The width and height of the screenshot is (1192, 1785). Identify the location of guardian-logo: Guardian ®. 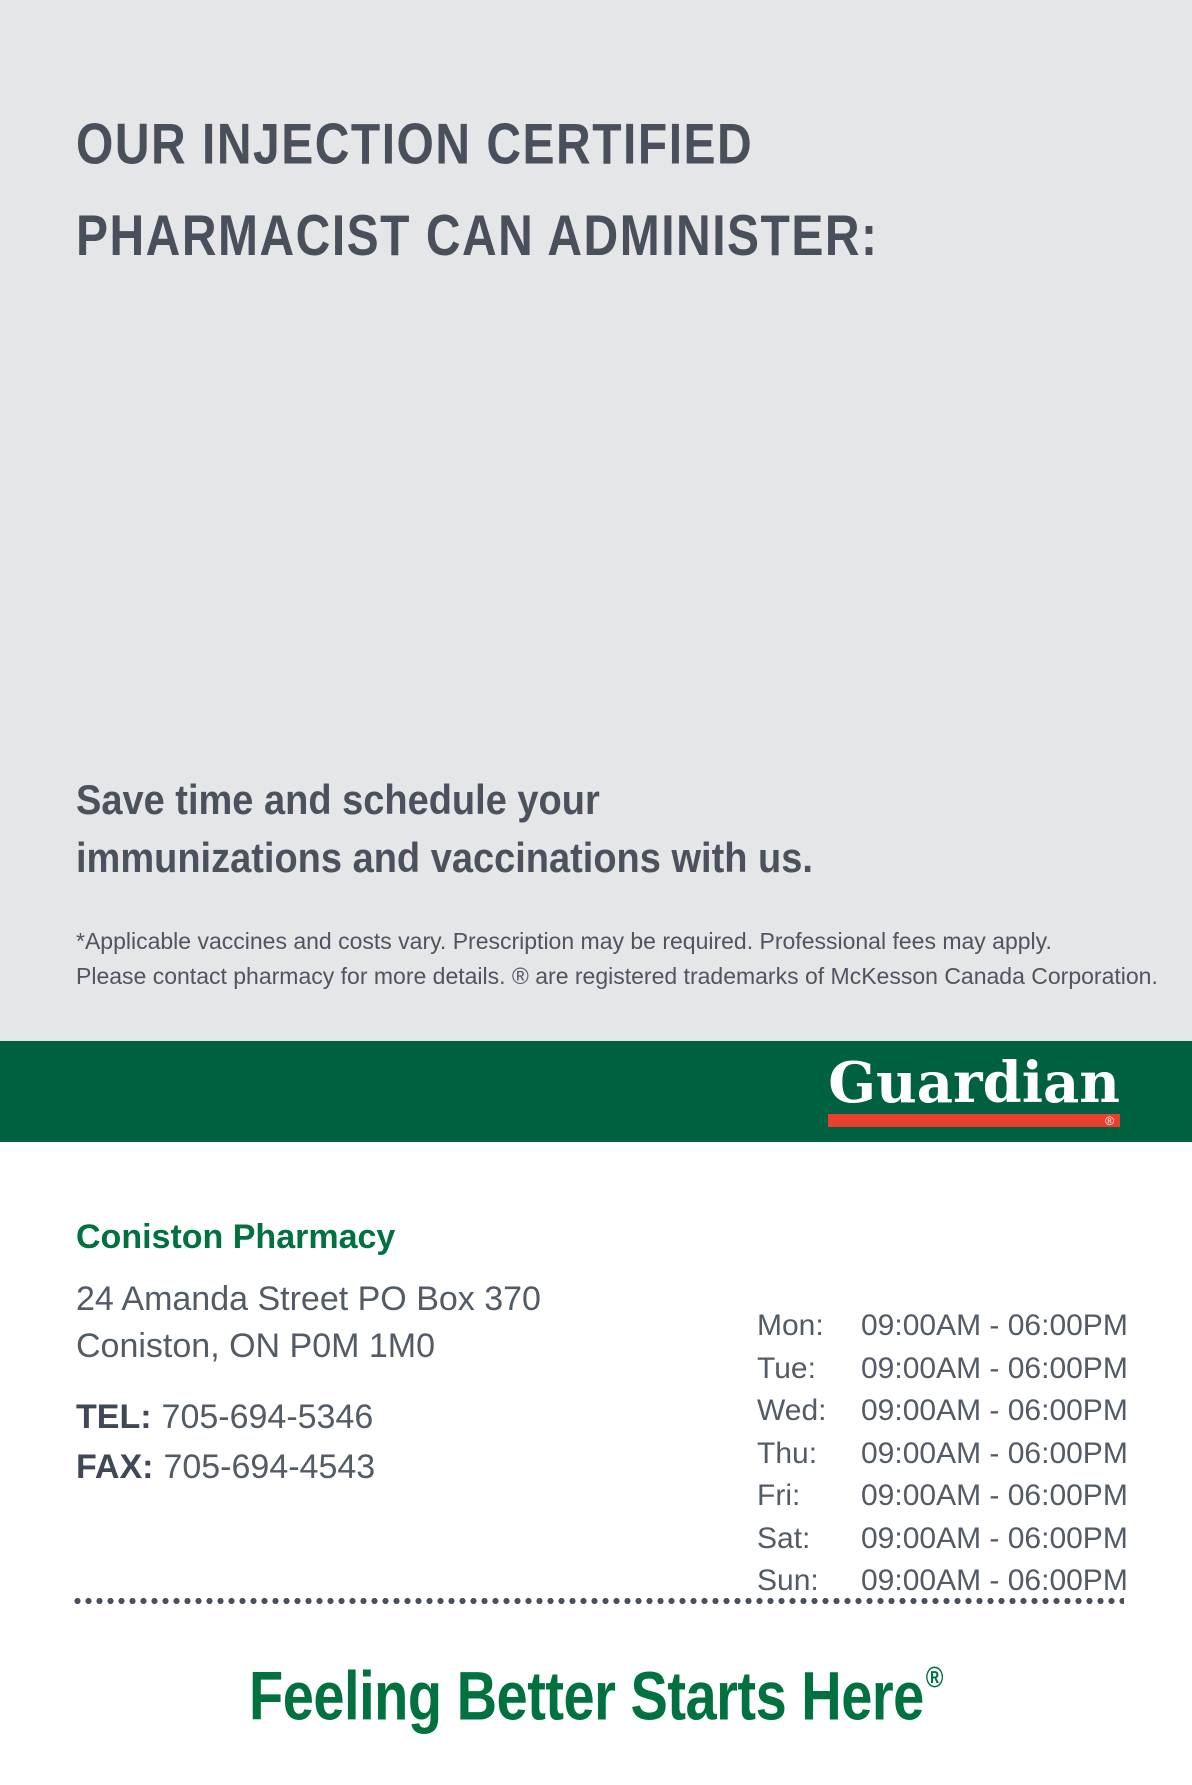
(974, 1091).